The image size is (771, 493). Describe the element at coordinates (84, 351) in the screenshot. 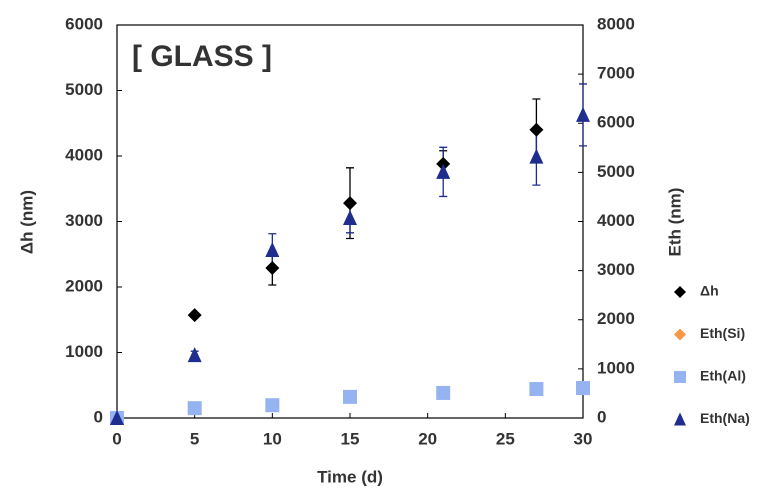

I see `y-tick-label: 1000` at that location.